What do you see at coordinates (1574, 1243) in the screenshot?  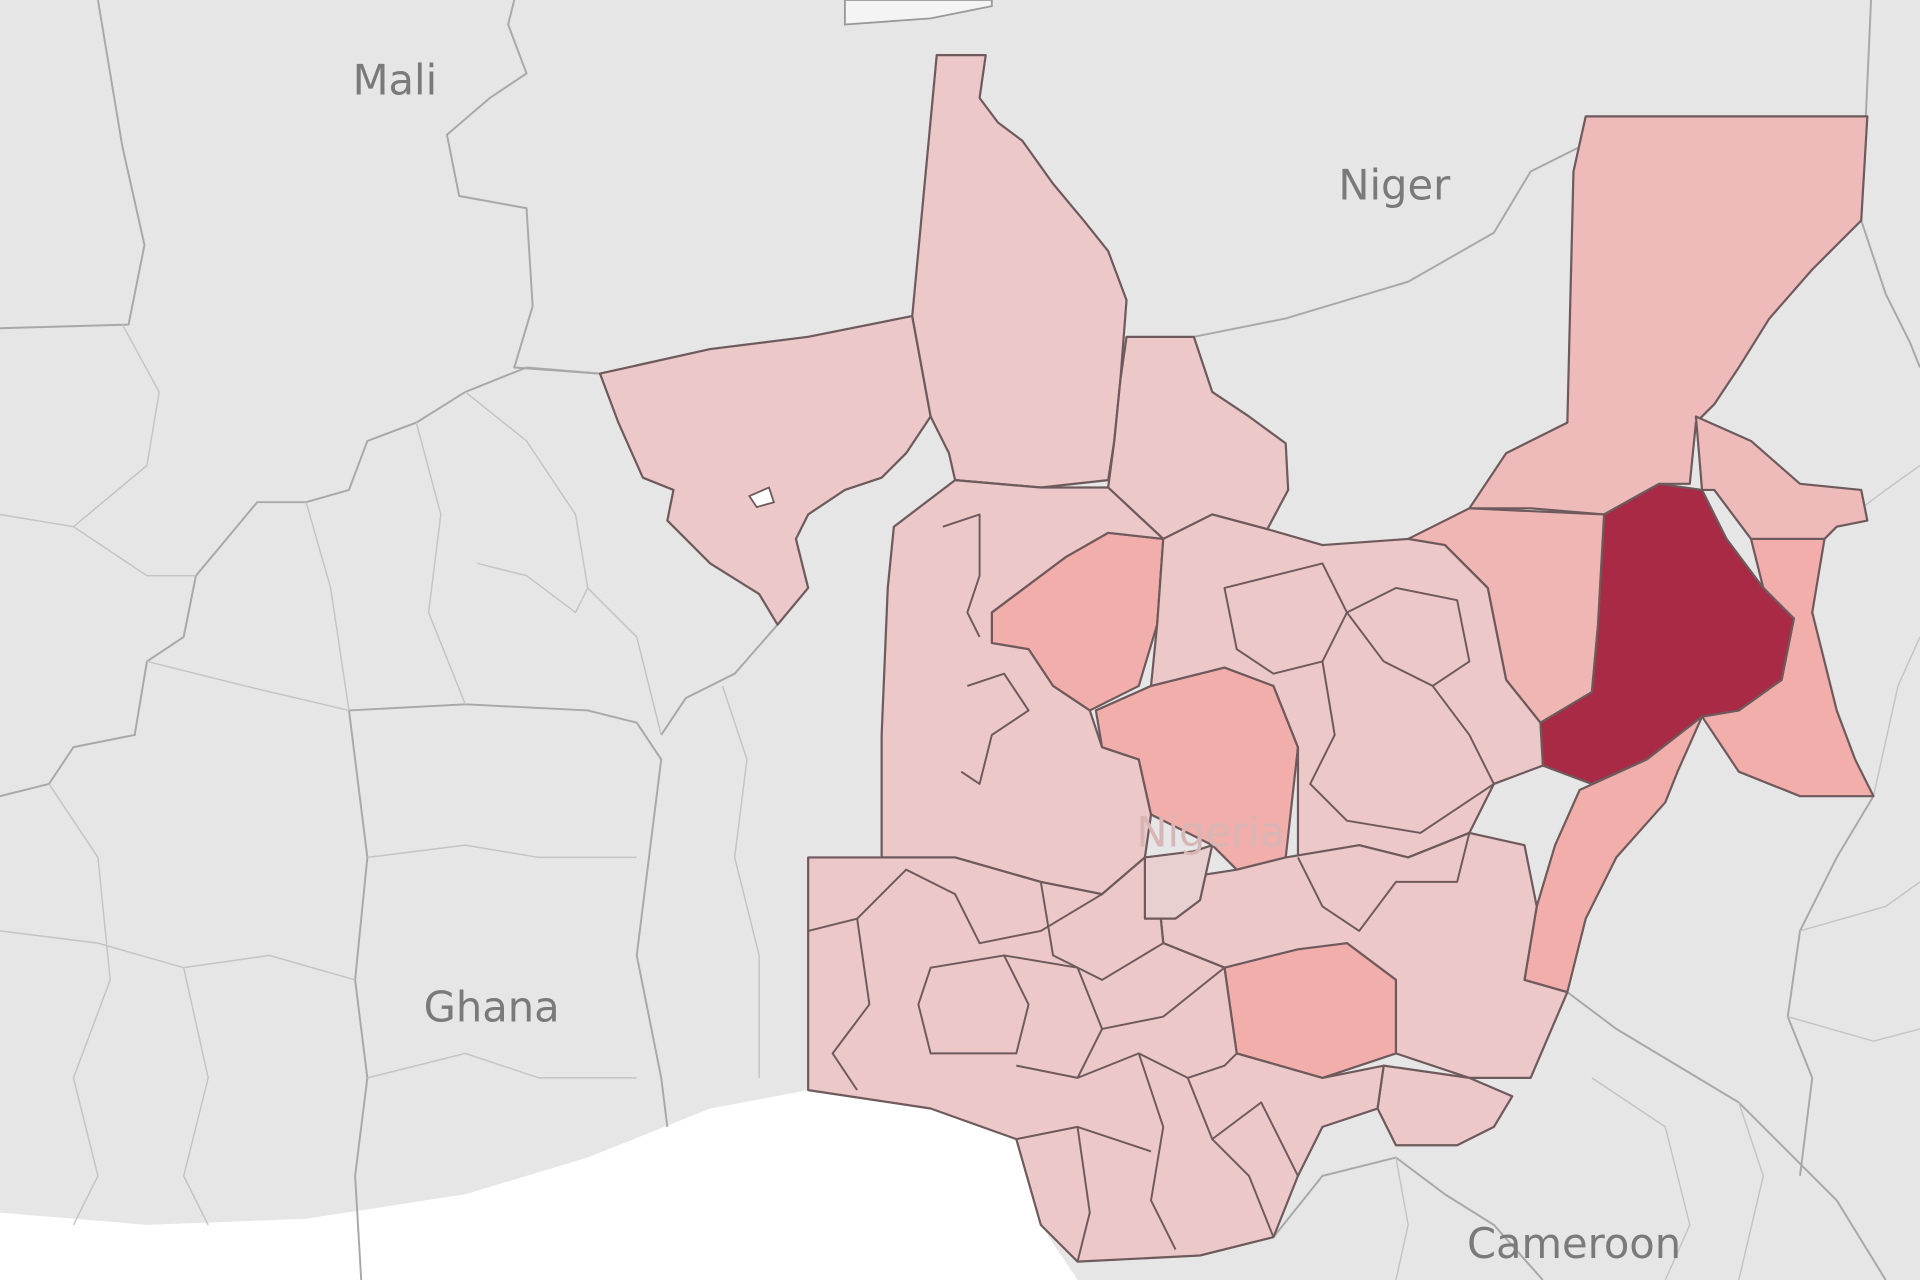 I see `country-label-cameroon: Cameroon` at bounding box center [1574, 1243].